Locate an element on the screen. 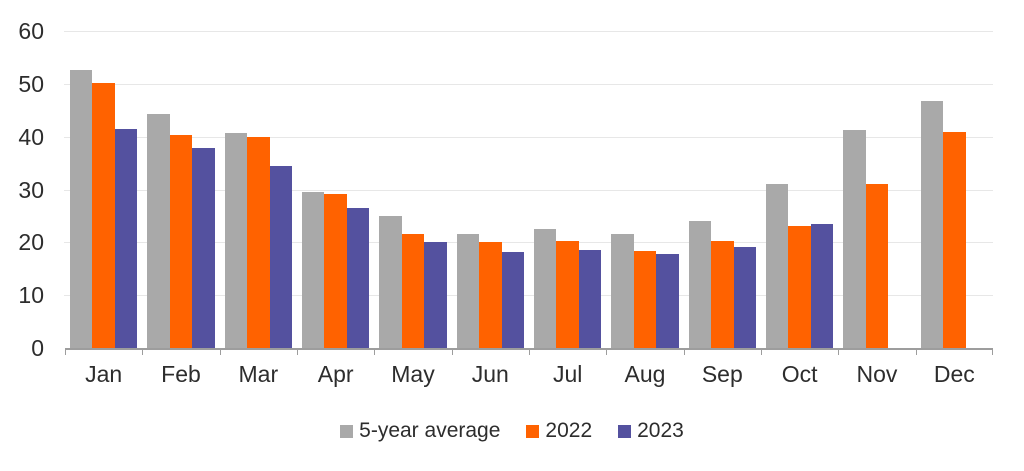  x-tick-label: Mar is located at coordinates (258, 374).